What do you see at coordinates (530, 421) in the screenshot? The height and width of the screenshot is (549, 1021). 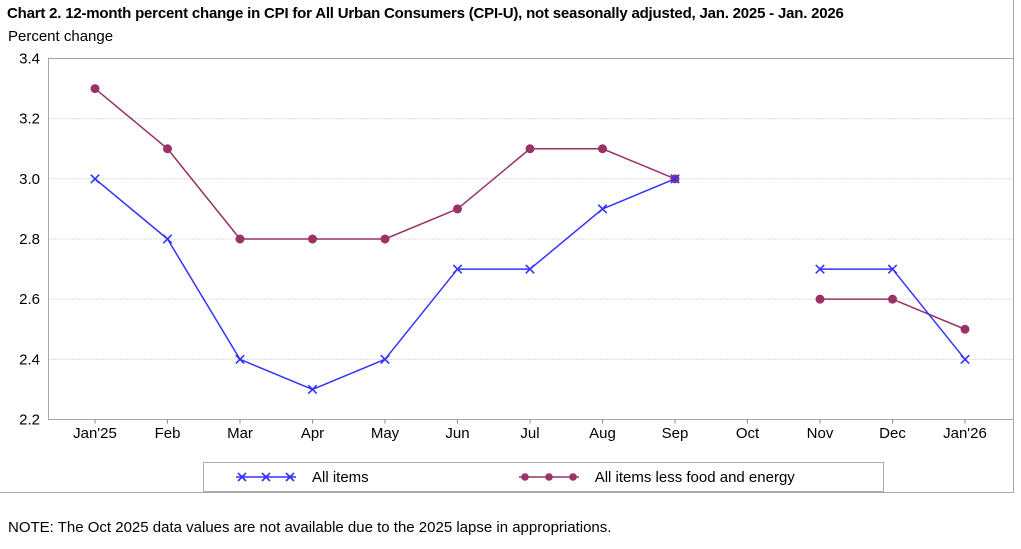 I see `x-ticks` at bounding box center [530, 421].